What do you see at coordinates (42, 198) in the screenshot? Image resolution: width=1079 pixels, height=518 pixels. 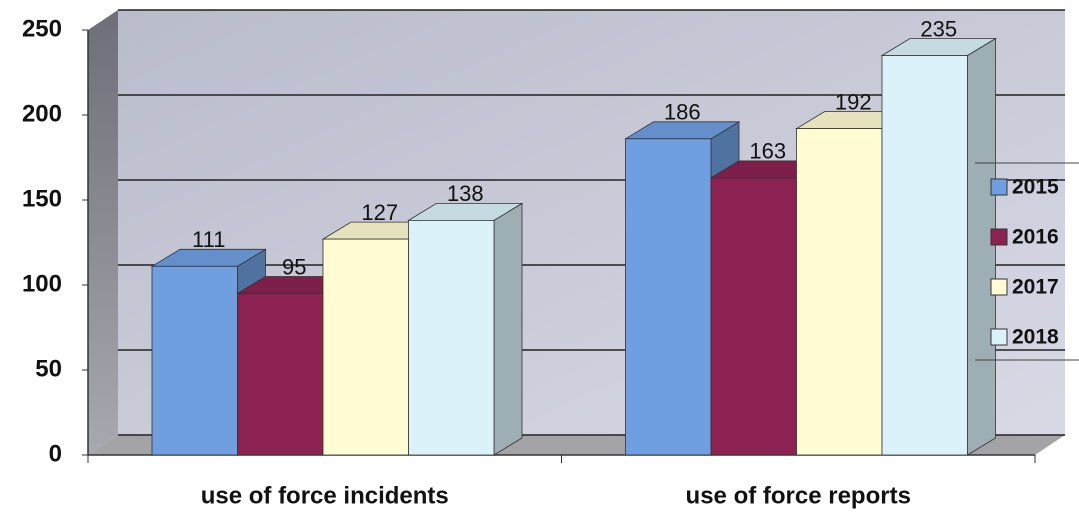 I see `y-tick-label: 150` at bounding box center [42, 198].